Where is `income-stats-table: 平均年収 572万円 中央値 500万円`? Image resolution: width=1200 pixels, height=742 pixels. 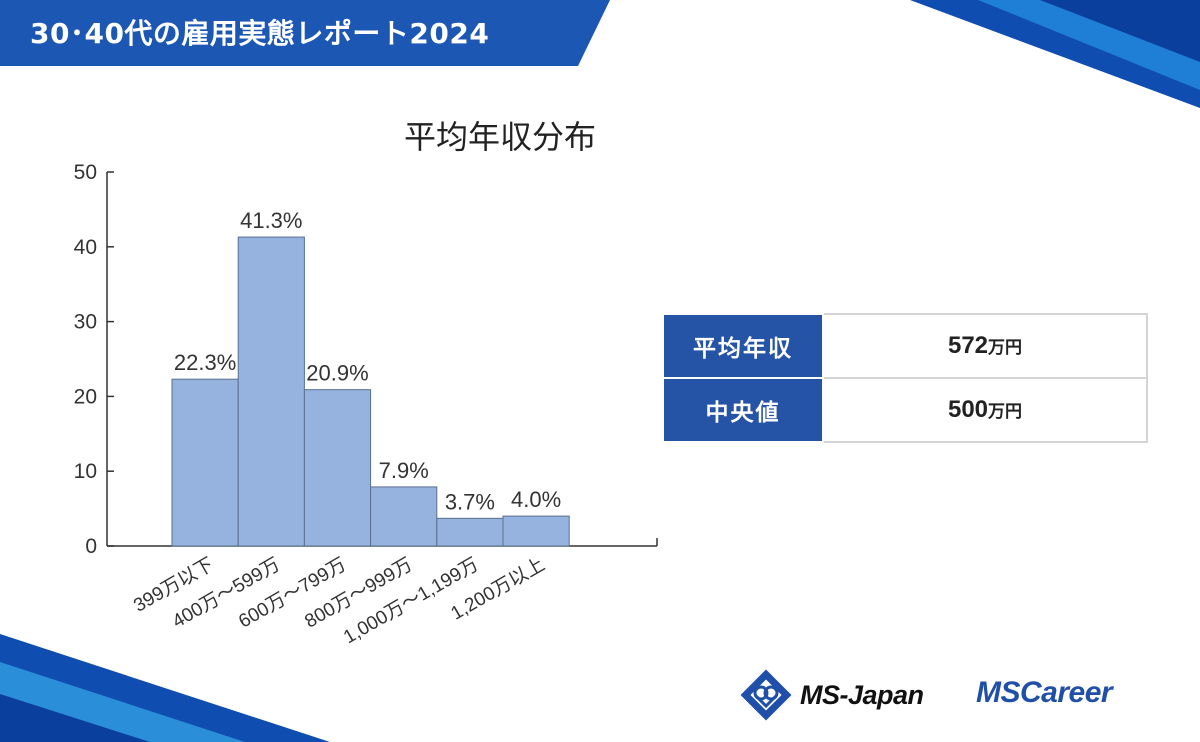 income-stats-table: 平均年収 572万円 中央値 500万円 is located at coordinates (905, 378).